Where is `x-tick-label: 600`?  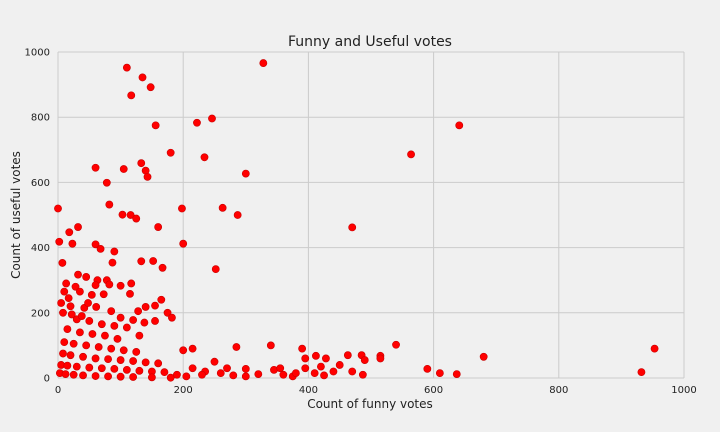
x-tick-label: 600 is located at coordinates (433, 390).